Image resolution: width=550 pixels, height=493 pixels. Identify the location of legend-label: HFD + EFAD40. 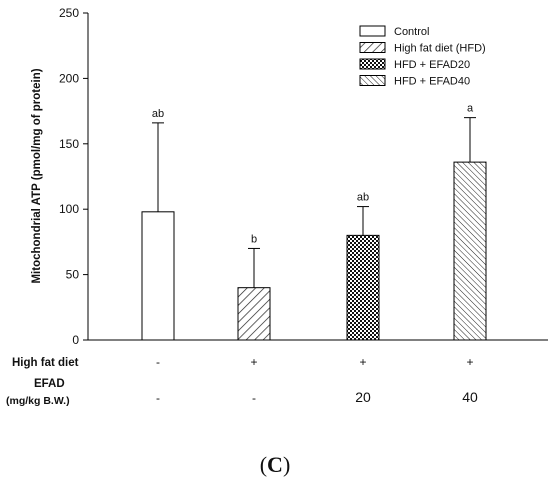
(432, 82).